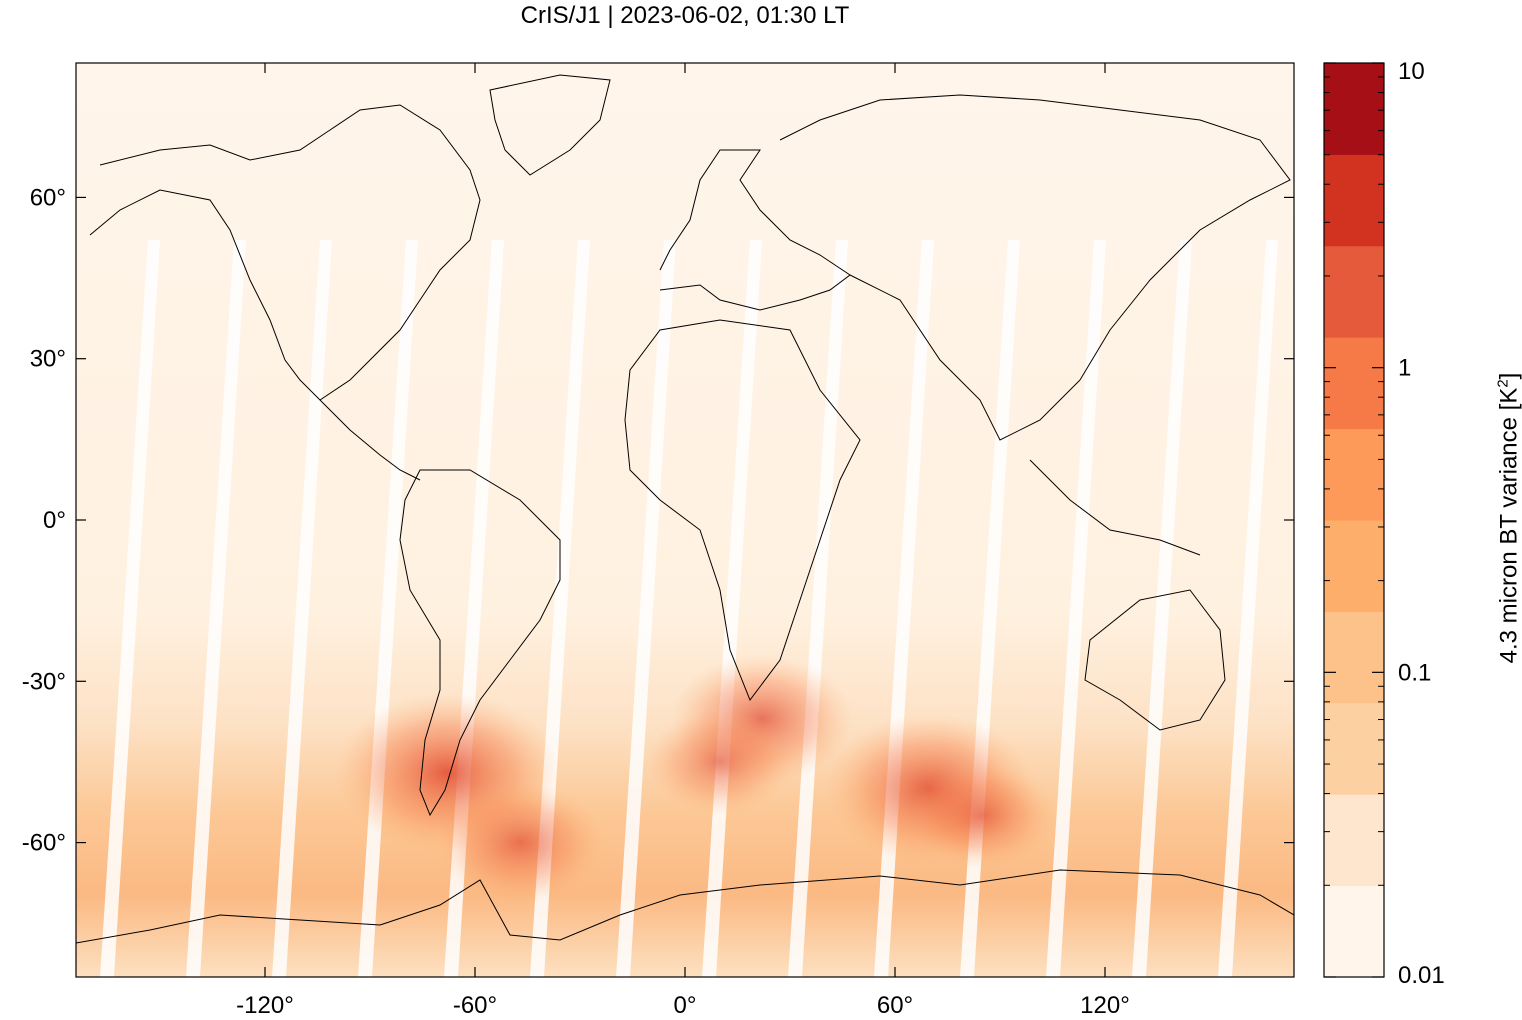 This screenshot has height=1020, width=1522. I want to click on coast-north-america, so click(285, 252).